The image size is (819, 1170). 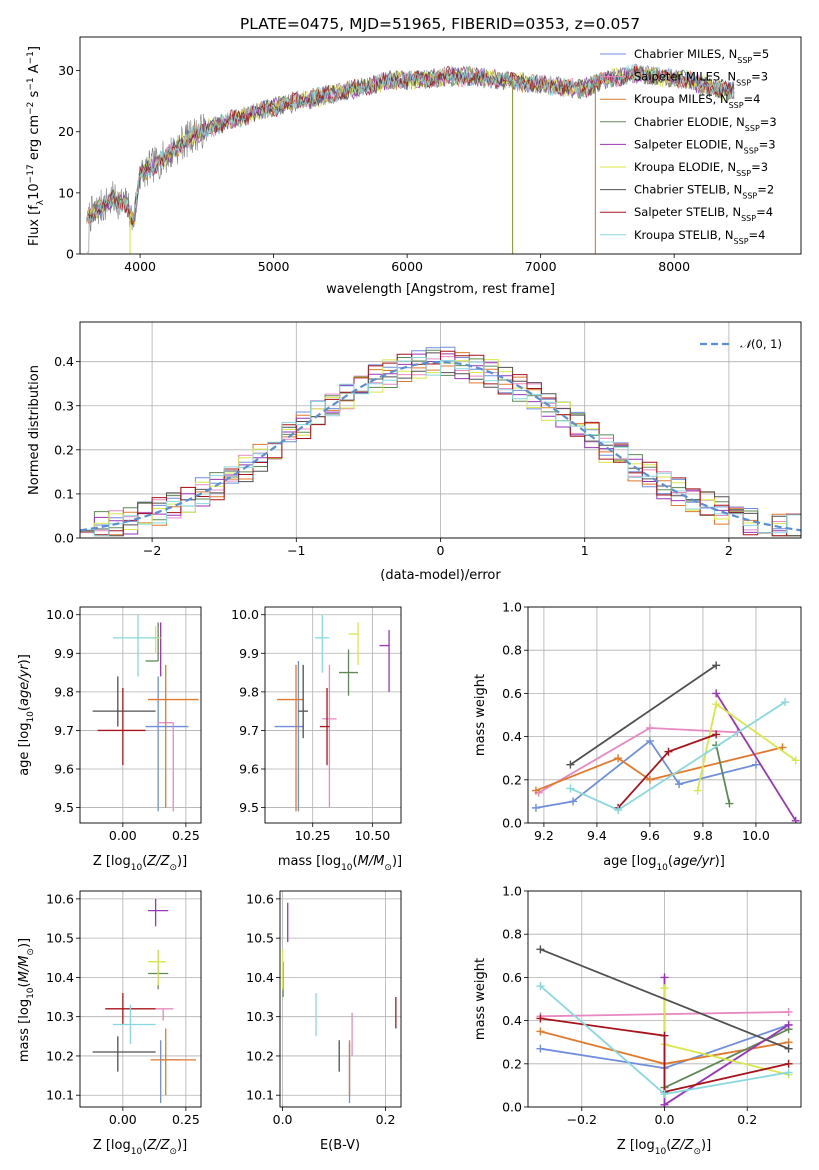 I want to click on histogram-ylabel: Normed distribution, so click(x=34, y=430).